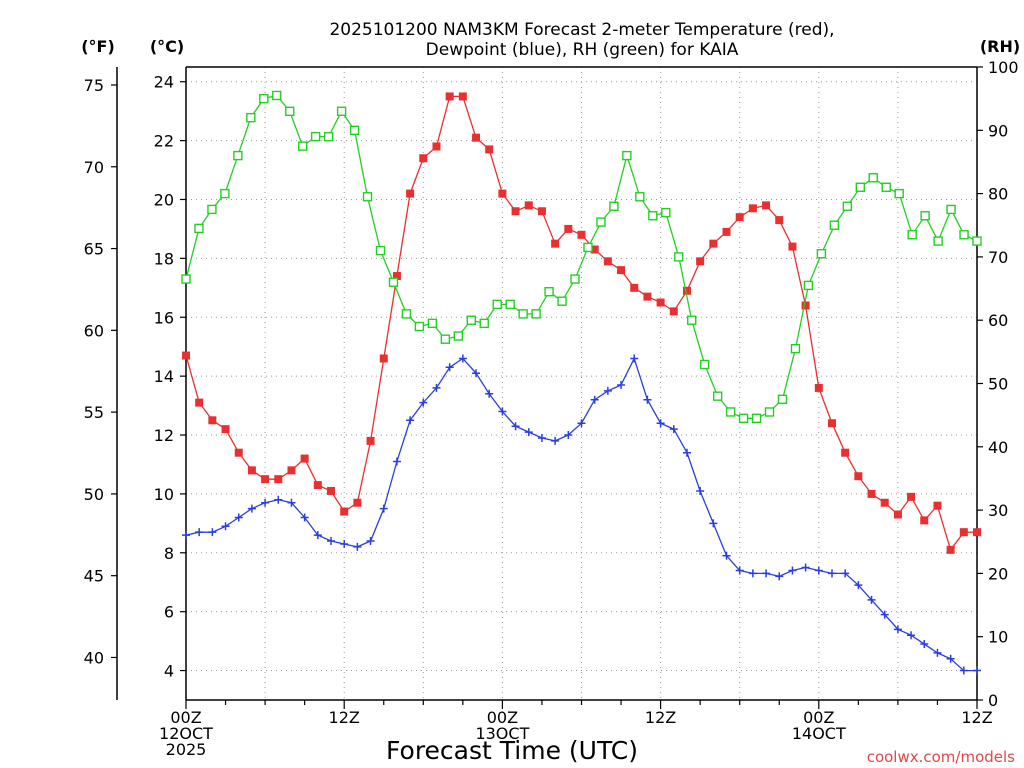 The width and height of the screenshot is (1024, 768). Describe the element at coordinates (819, 733) in the screenshot. I see `time-tick-label: 14OCT` at that location.